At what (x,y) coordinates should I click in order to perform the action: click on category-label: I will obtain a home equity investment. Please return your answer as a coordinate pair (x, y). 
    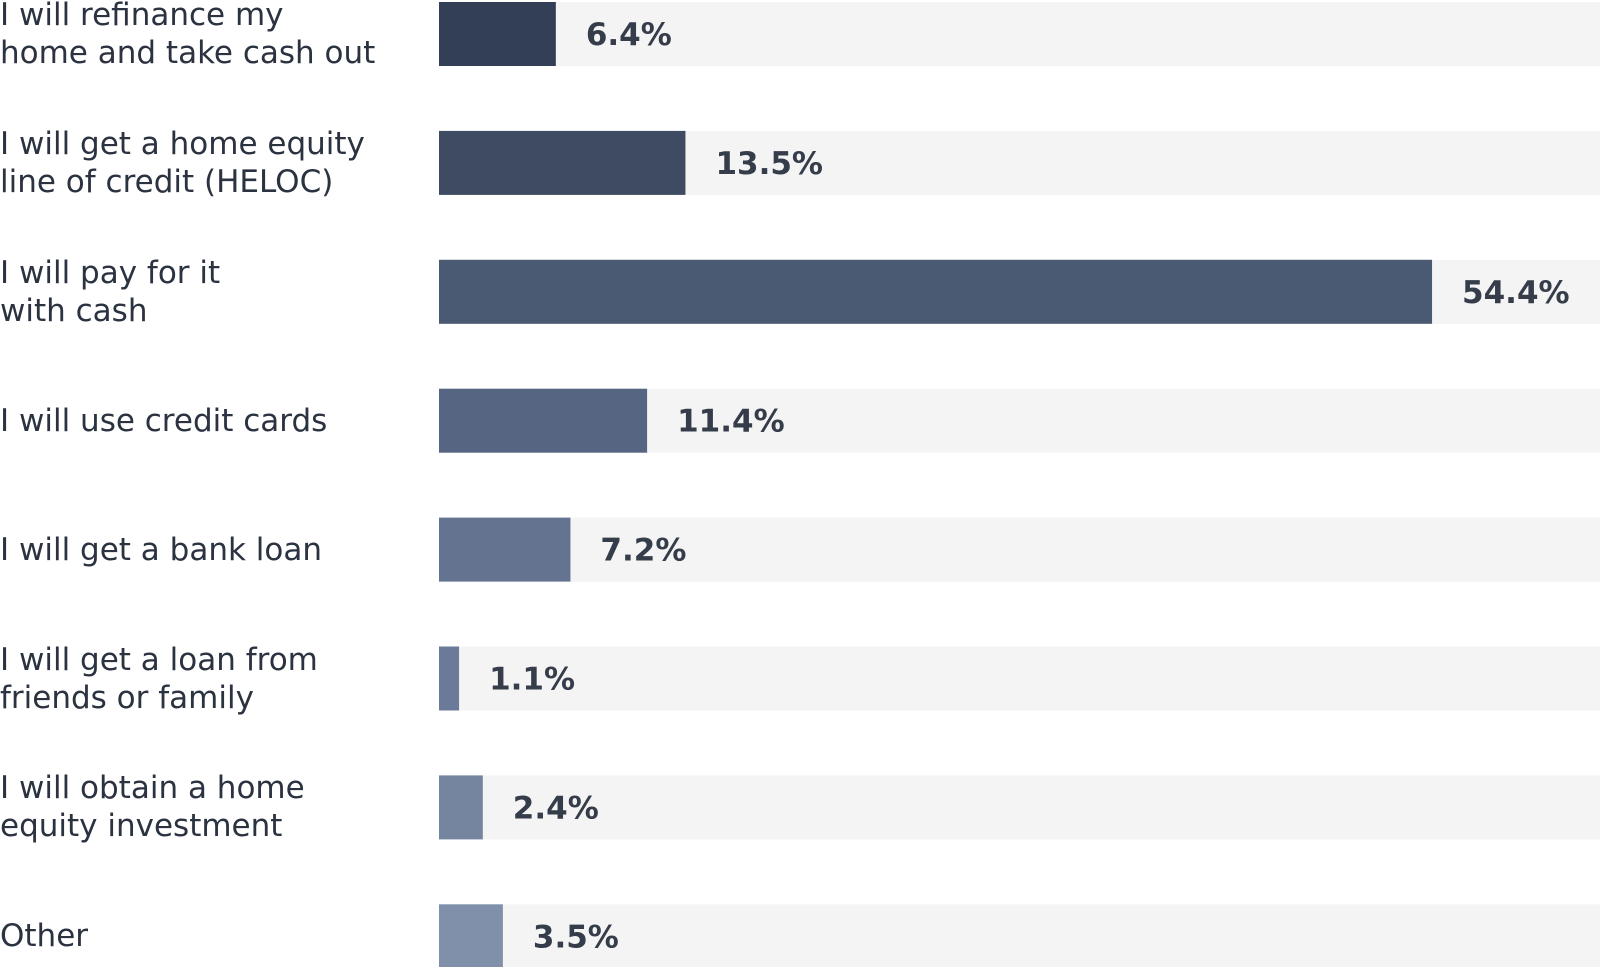
    Looking at the image, I should click on (152, 807).